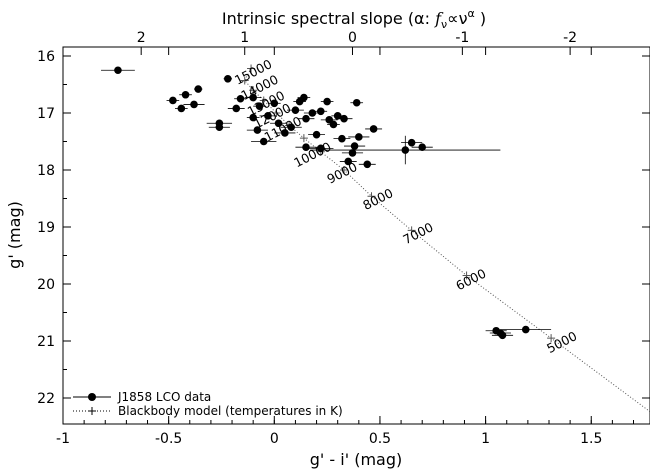 The width and height of the screenshot is (650, 473). What do you see at coordinates (312, 154) in the screenshot?
I see `temperature-label: 10000` at bounding box center [312, 154].